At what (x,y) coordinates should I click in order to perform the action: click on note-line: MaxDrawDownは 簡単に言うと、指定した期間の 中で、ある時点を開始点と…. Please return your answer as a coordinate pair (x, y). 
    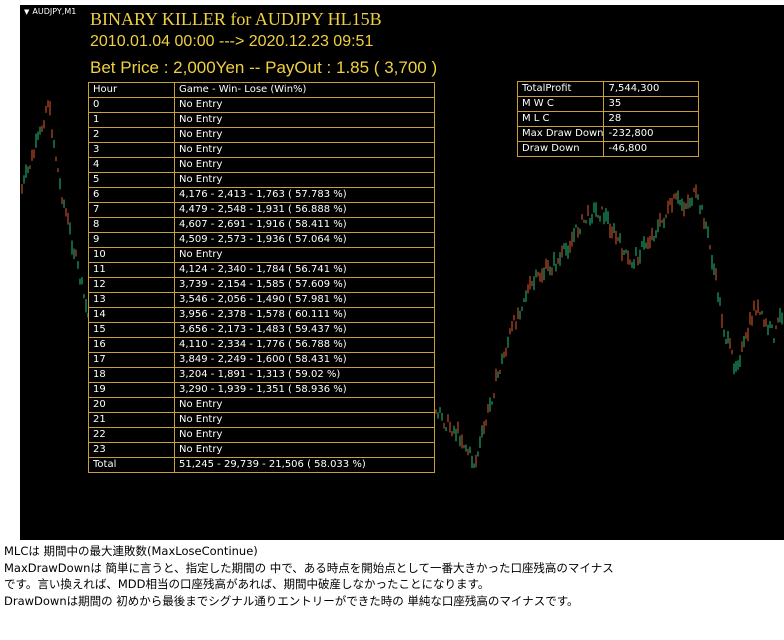
    Looking at the image, I should click on (309, 567).